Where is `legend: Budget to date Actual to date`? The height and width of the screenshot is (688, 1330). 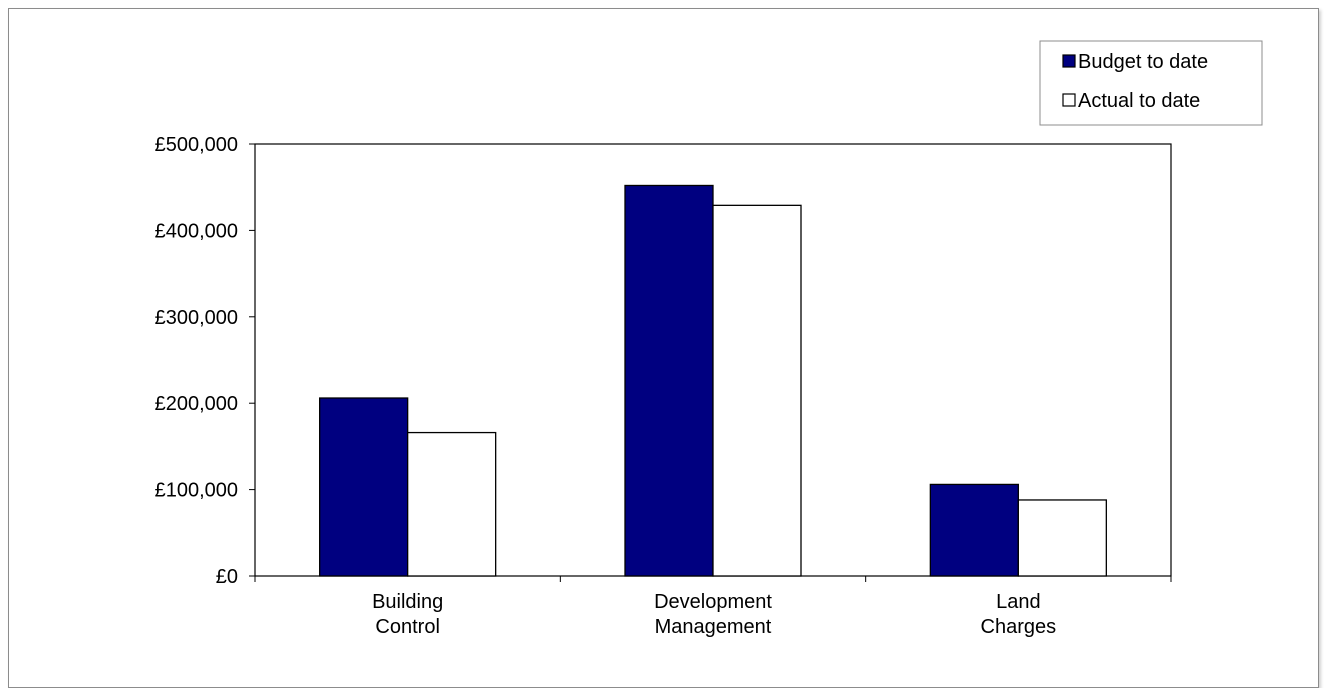 legend: Budget to date Actual to date is located at coordinates (1151, 83).